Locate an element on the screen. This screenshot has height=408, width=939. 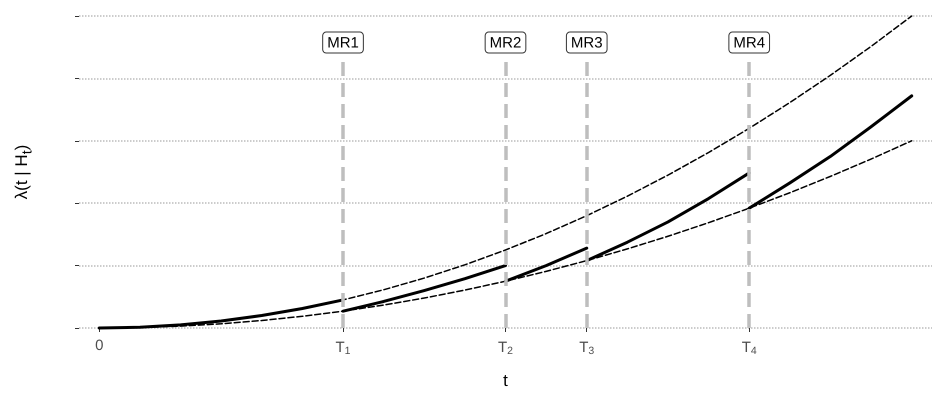
x-axis-title: t is located at coordinates (505, 380).